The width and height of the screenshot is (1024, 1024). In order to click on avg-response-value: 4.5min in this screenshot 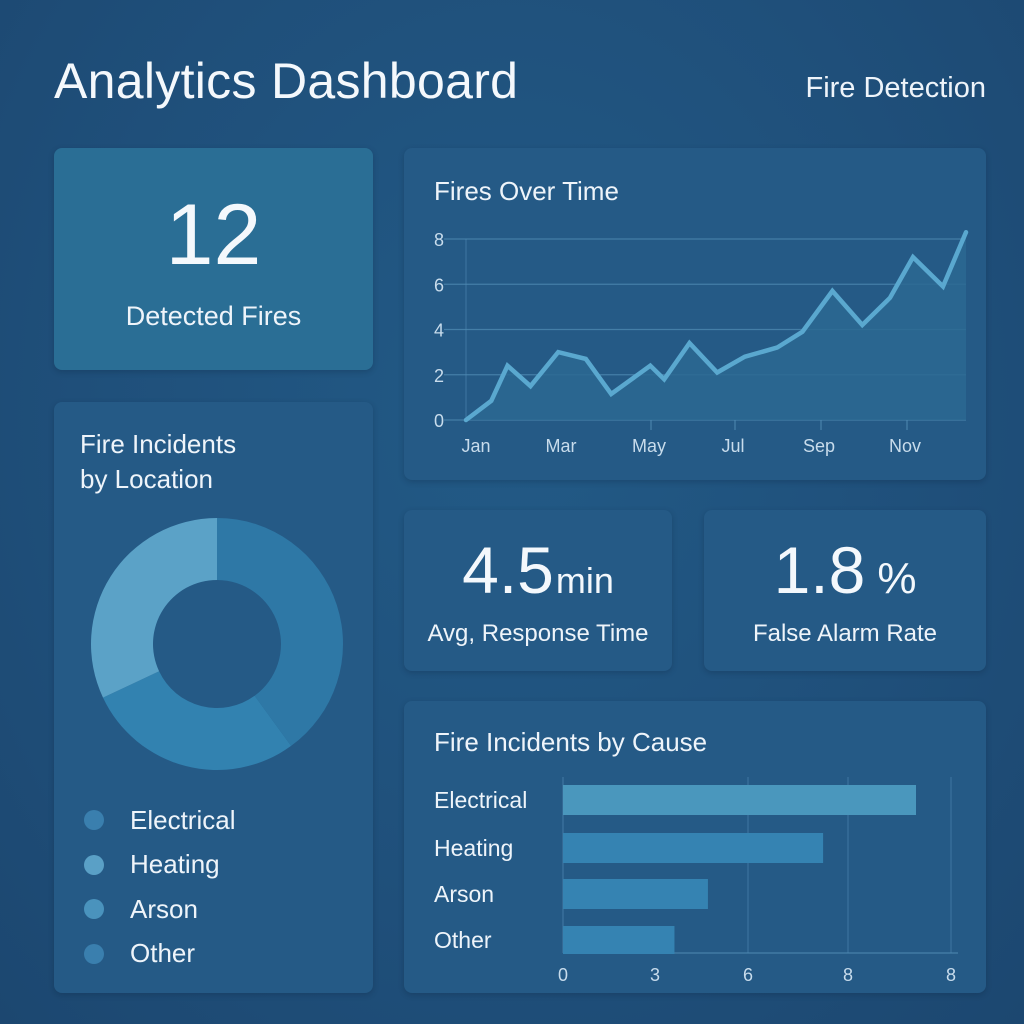, I will do `click(538, 570)`.